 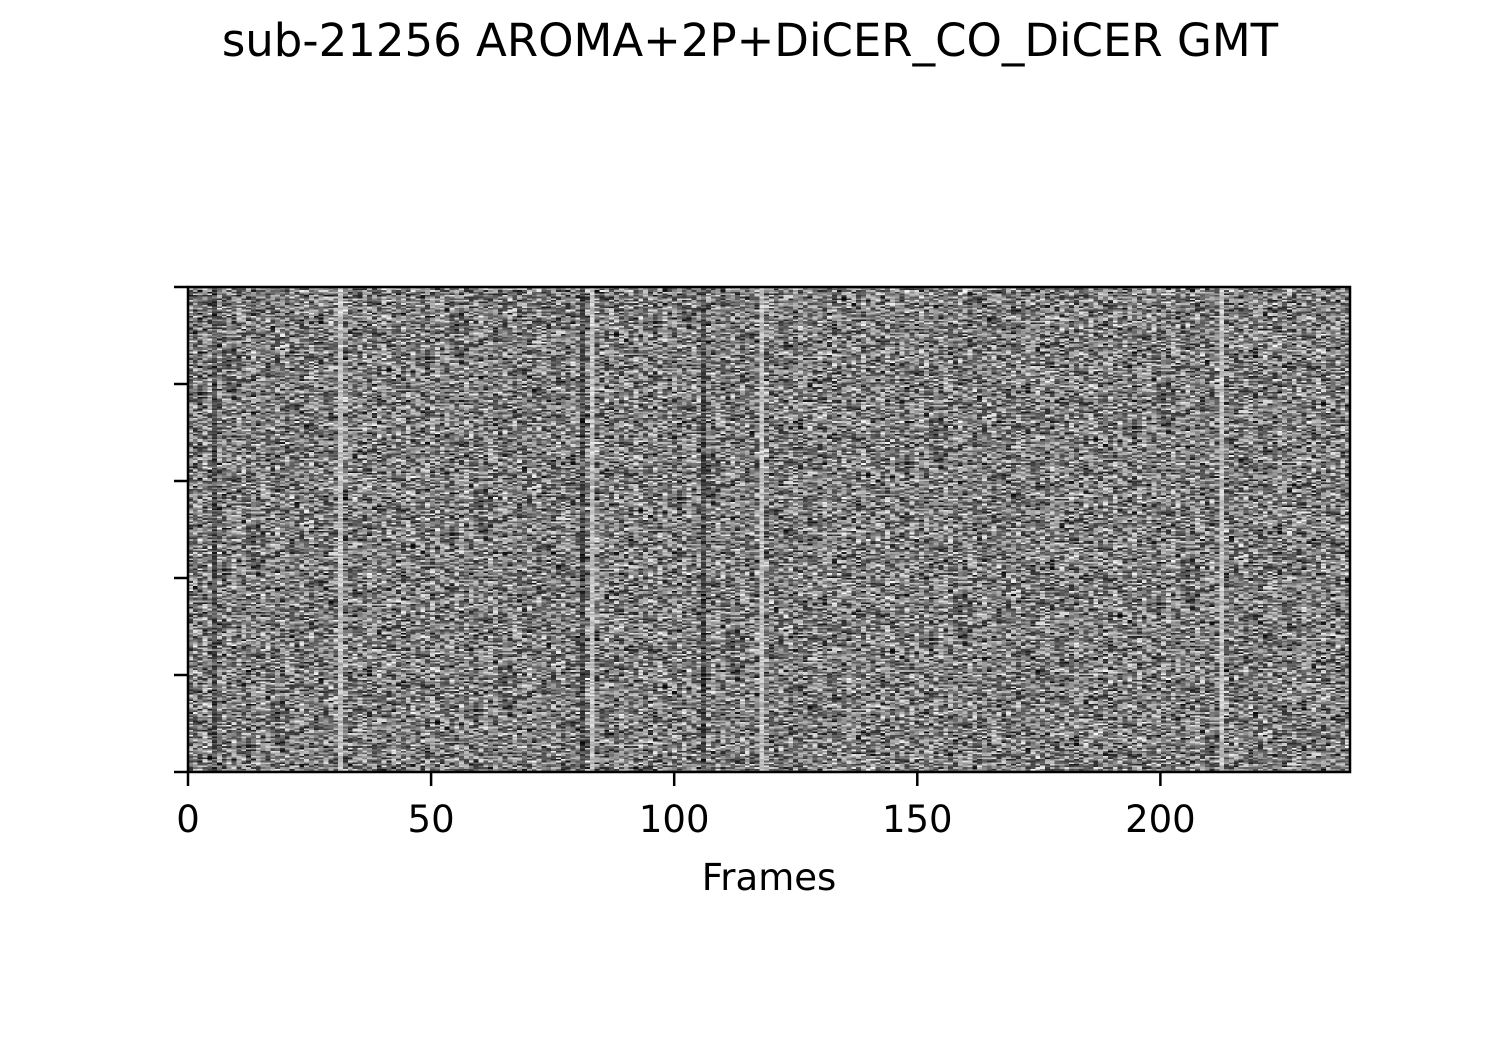 I want to click on x-tick-label-0: 0, so click(x=188, y=819).